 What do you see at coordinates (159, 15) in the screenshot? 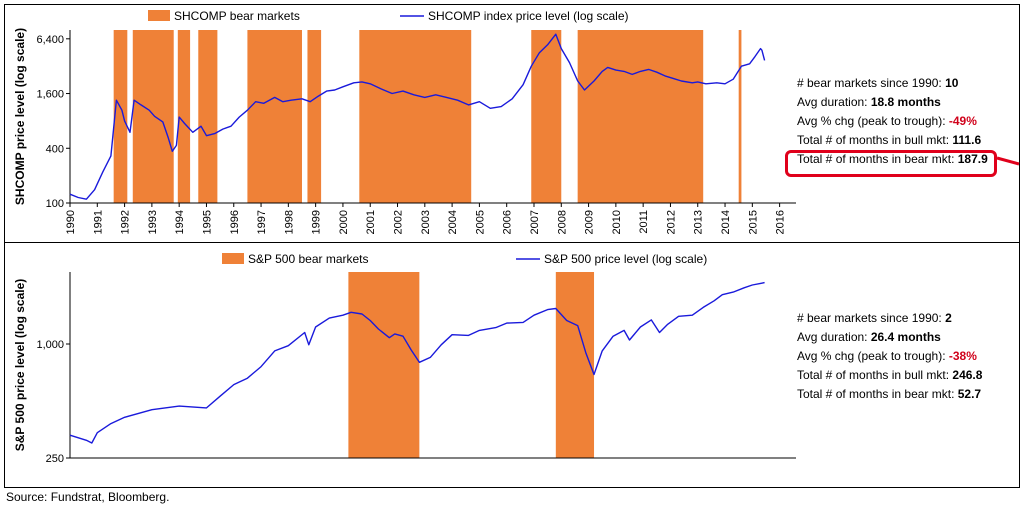
I see `shcomp-legend-bear-swatch` at bounding box center [159, 15].